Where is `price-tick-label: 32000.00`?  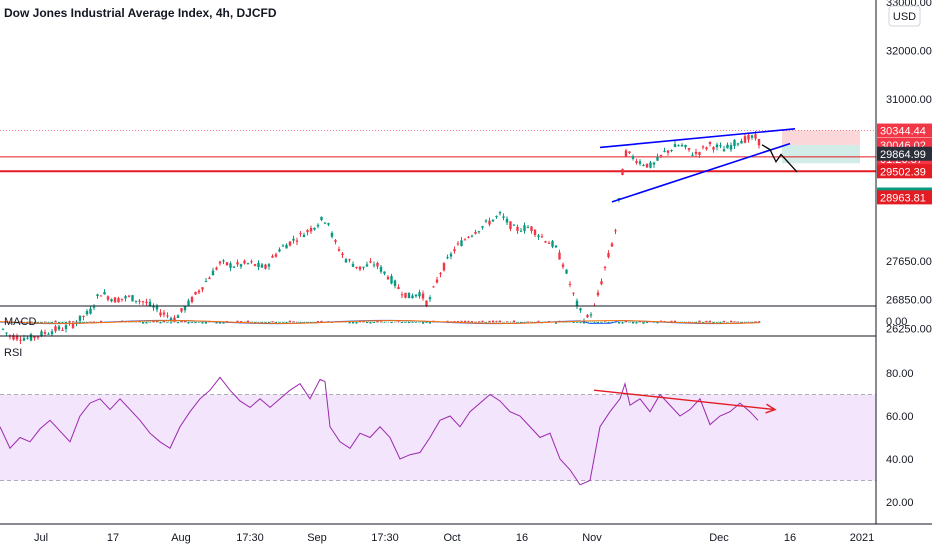
price-tick-label: 32000.00 is located at coordinates (909, 51).